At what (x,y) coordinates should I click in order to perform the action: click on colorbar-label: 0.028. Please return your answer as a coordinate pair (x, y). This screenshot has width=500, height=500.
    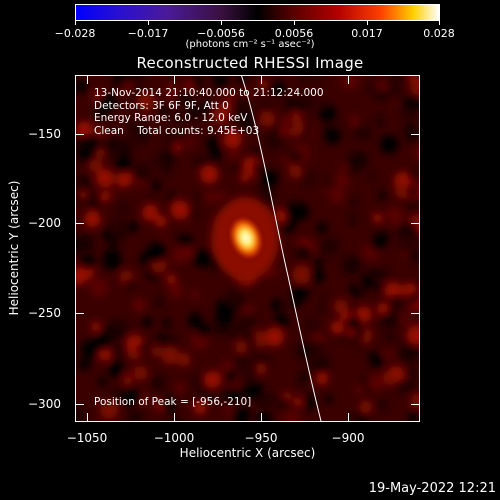
    Looking at the image, I should click on (439, 33).